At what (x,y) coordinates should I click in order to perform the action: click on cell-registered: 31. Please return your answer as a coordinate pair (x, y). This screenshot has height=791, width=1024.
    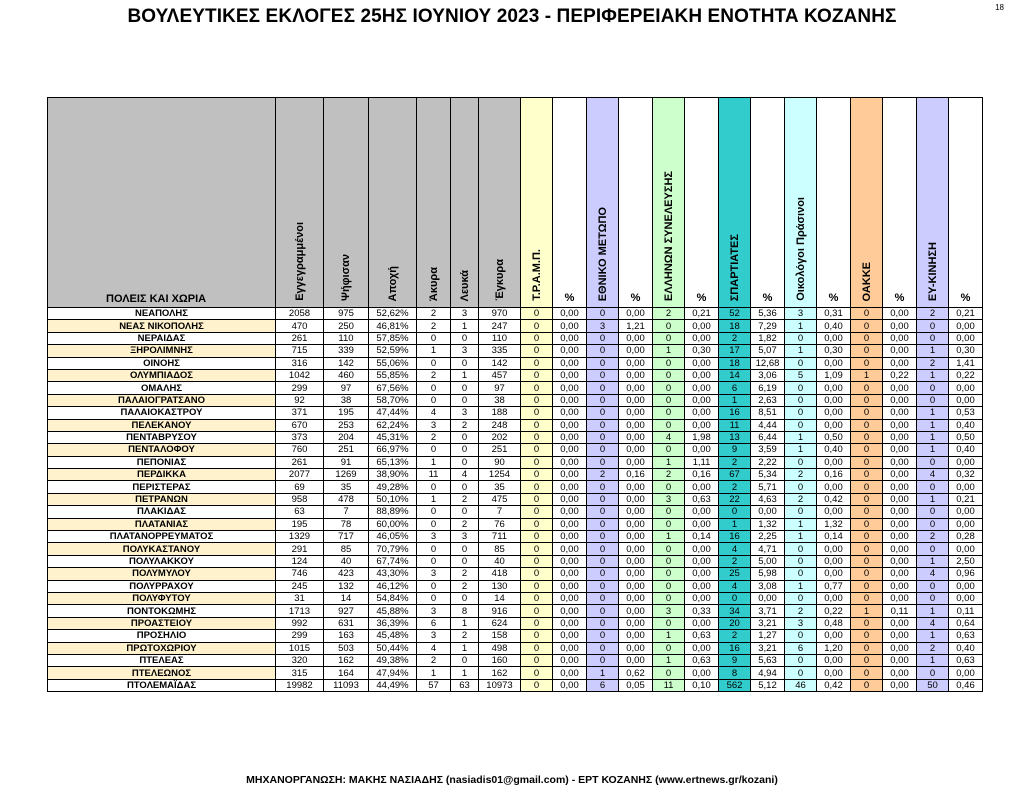
    Looking at the image, I should click on (299, 598).